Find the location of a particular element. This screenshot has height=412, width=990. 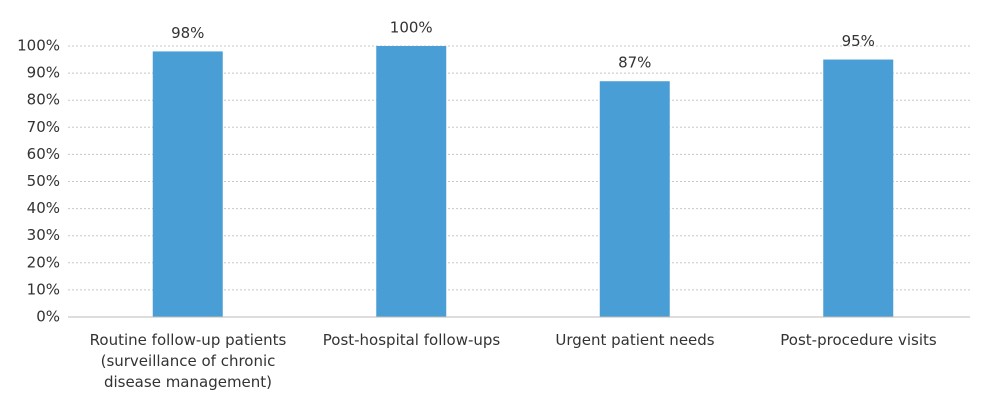

value-label: 98% is located at coordinates (187, 33).